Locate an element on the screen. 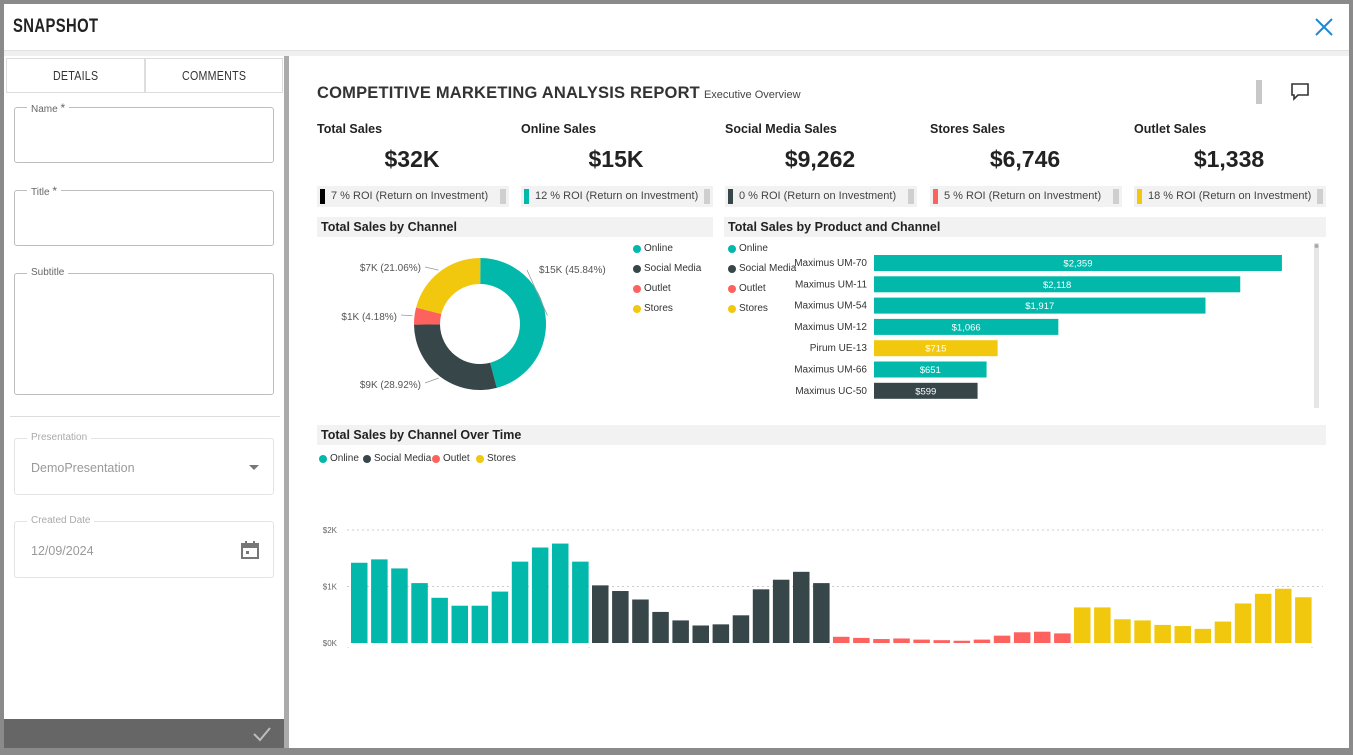 This screenshot has height=755, width=1353. name-field-label: Name * is located at coordinates (48, 108).